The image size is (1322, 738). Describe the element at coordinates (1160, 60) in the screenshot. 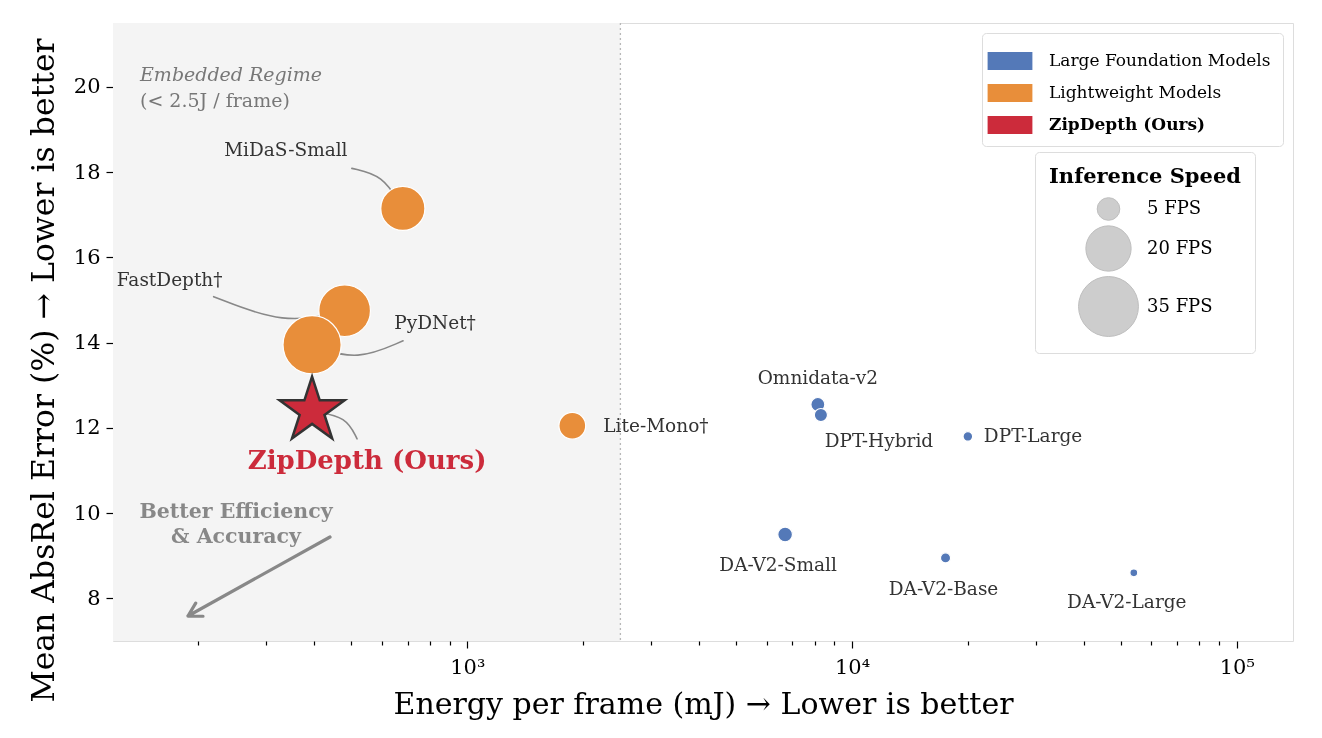

I see `legend-label: Large Foundation Models` at that location.